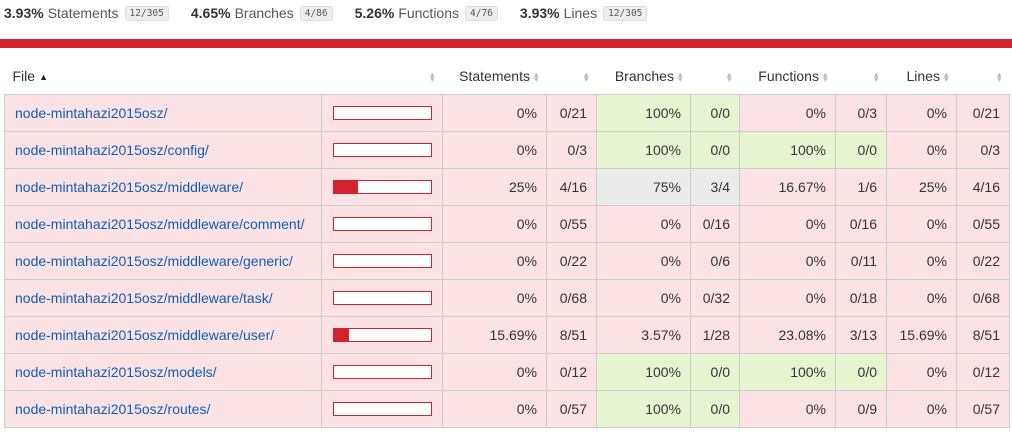 The image size is (1012, 435). I want to click on lines-percent-cell: 15.69%, so click(921, 335).